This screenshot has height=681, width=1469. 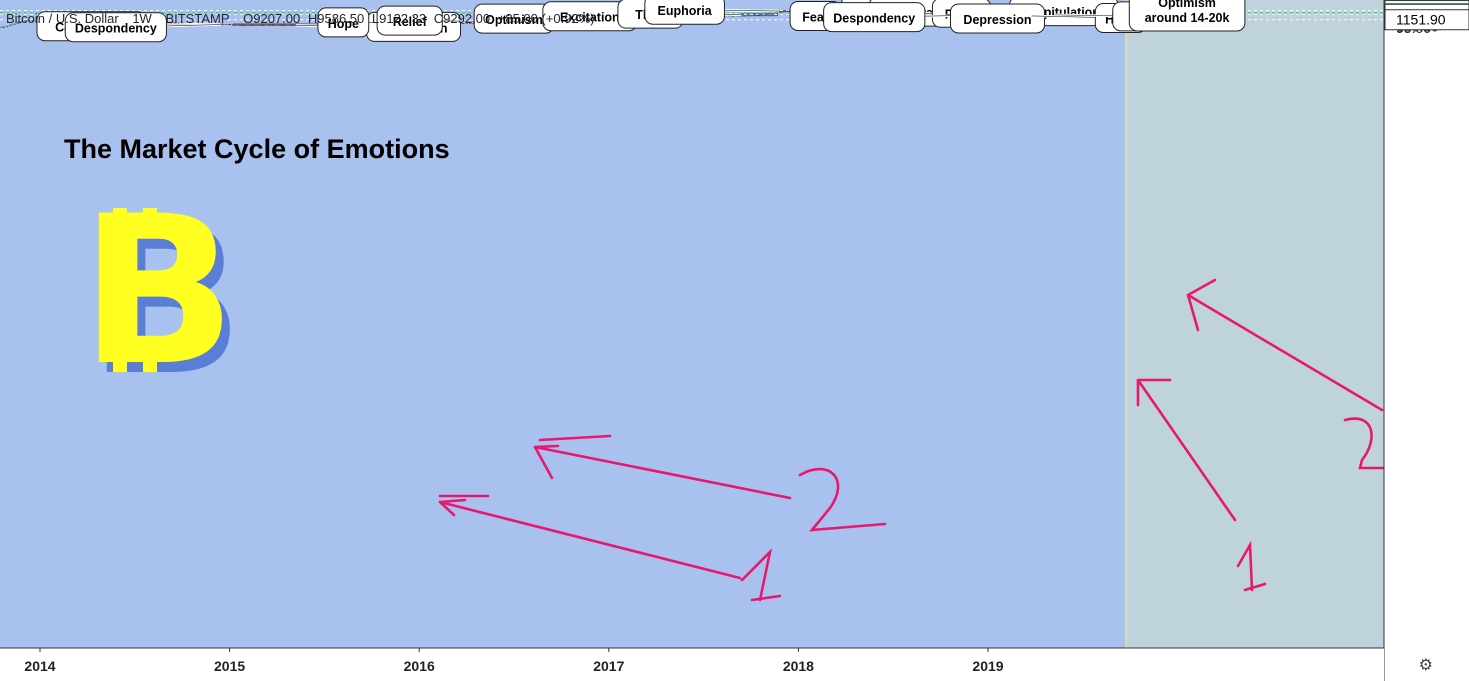 I want to click on open-value: O9207.00, so click(x=272, y=18).